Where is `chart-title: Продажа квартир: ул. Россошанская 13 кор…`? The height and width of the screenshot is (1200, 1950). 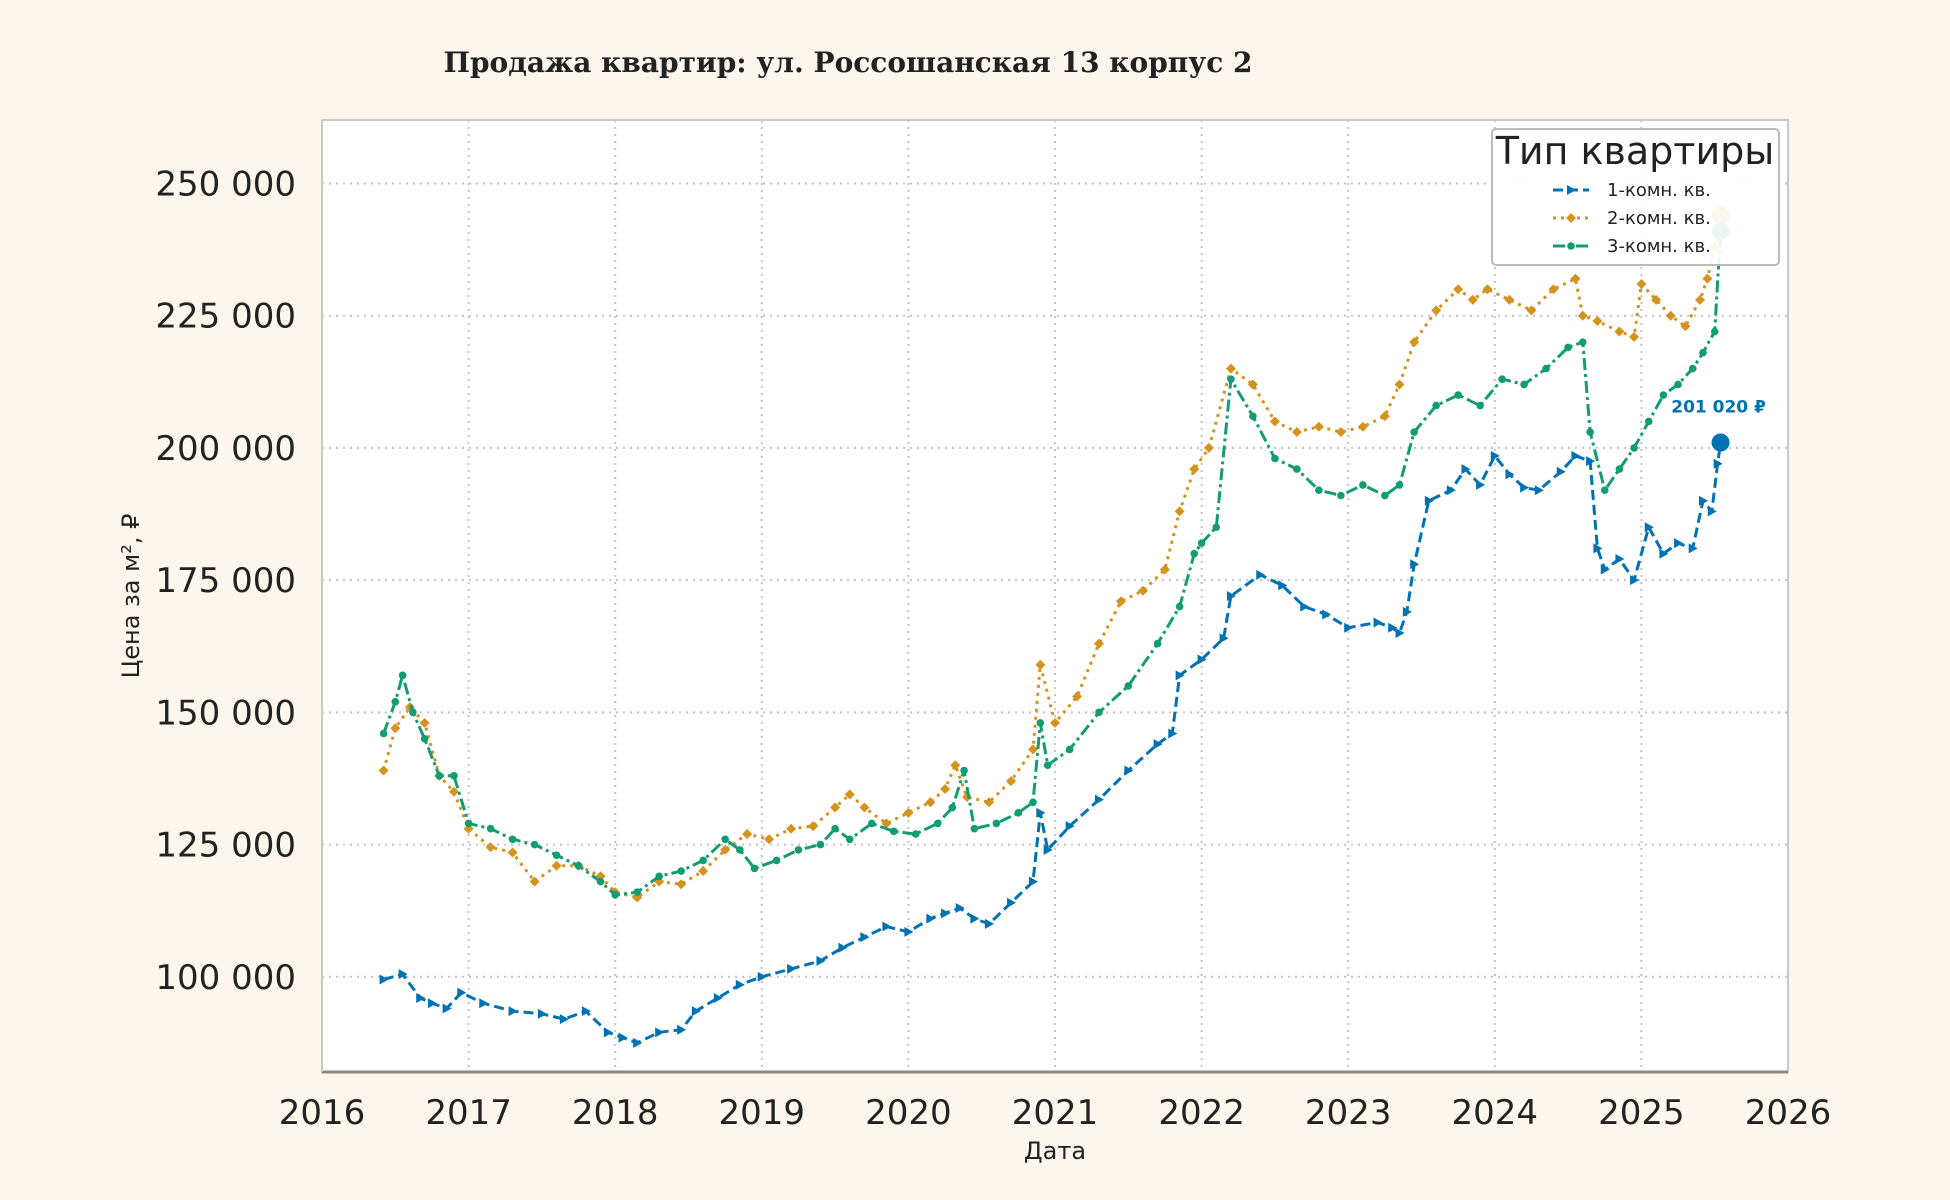 chart-title: Продажа квартир: ул. Россошанская 13 кор… is located at coordinates (848, 62).